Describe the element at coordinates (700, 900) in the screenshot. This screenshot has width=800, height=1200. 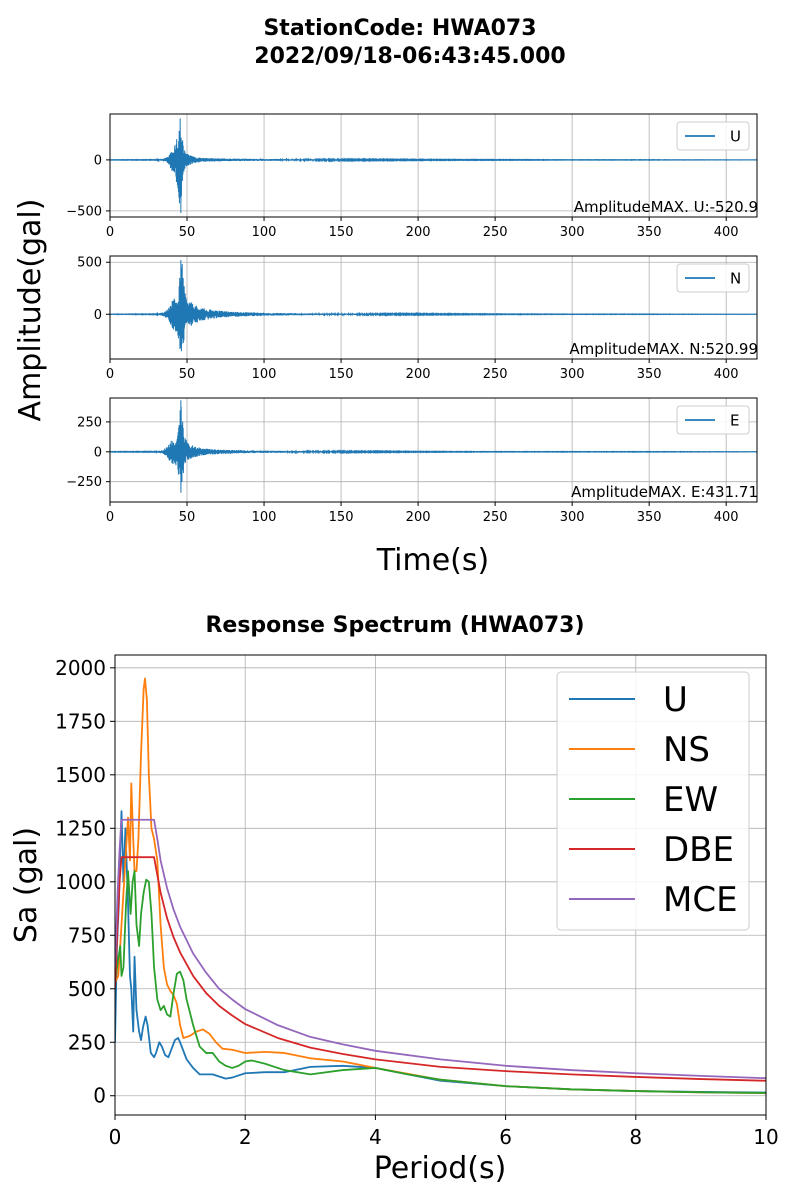
I see `legend-label-mce: MCE` at that location.